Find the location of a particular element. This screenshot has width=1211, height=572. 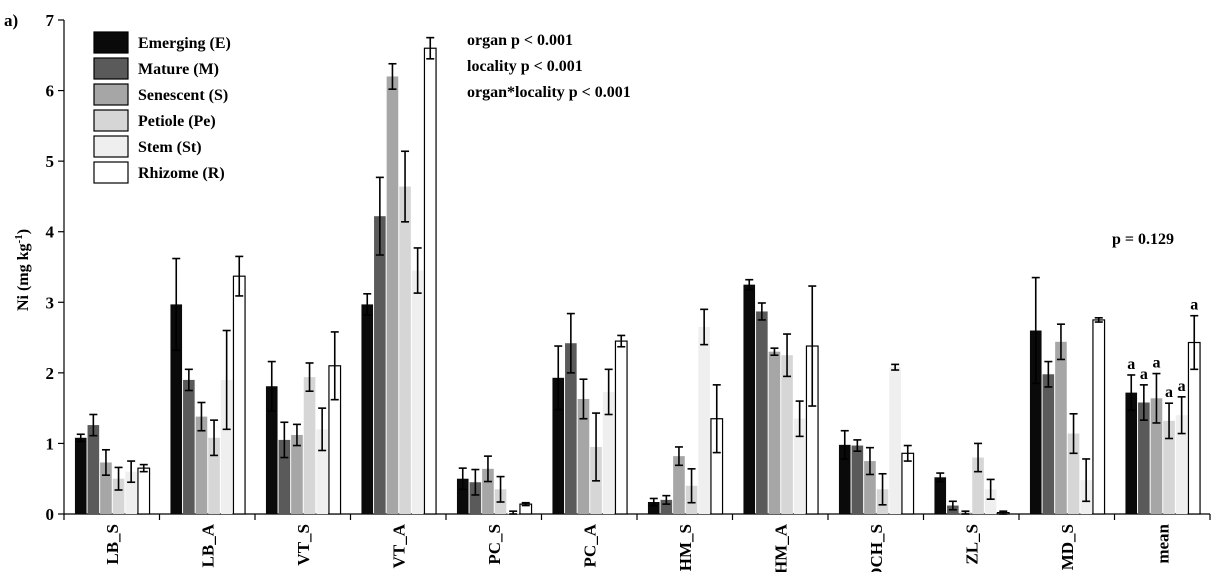

panel-label: a) is located at coordinates (11, 20).